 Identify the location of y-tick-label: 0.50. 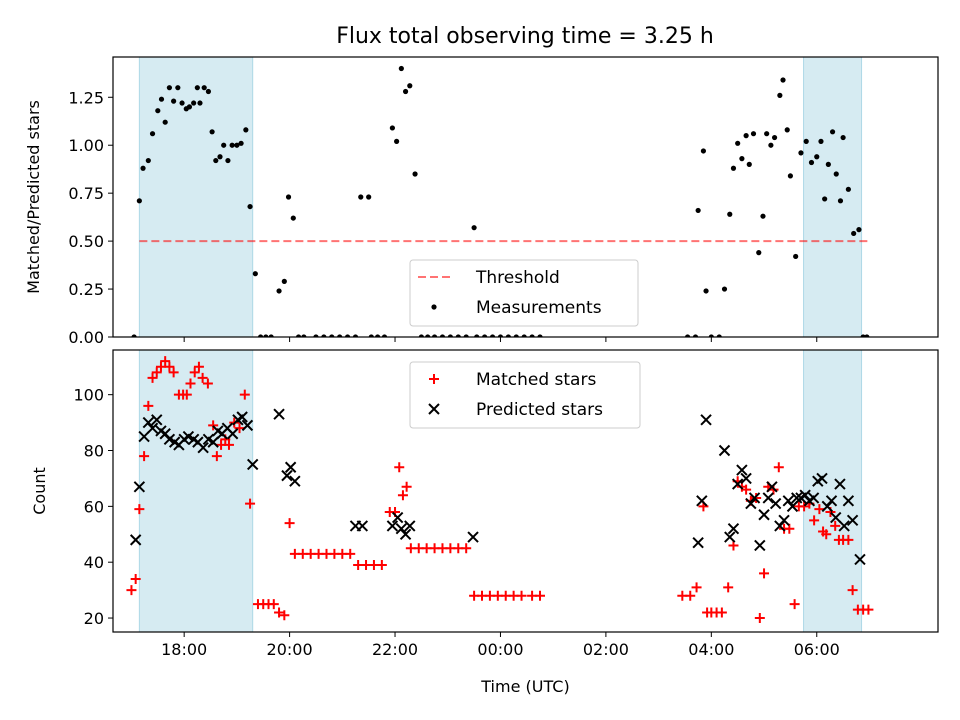
(86, 241).